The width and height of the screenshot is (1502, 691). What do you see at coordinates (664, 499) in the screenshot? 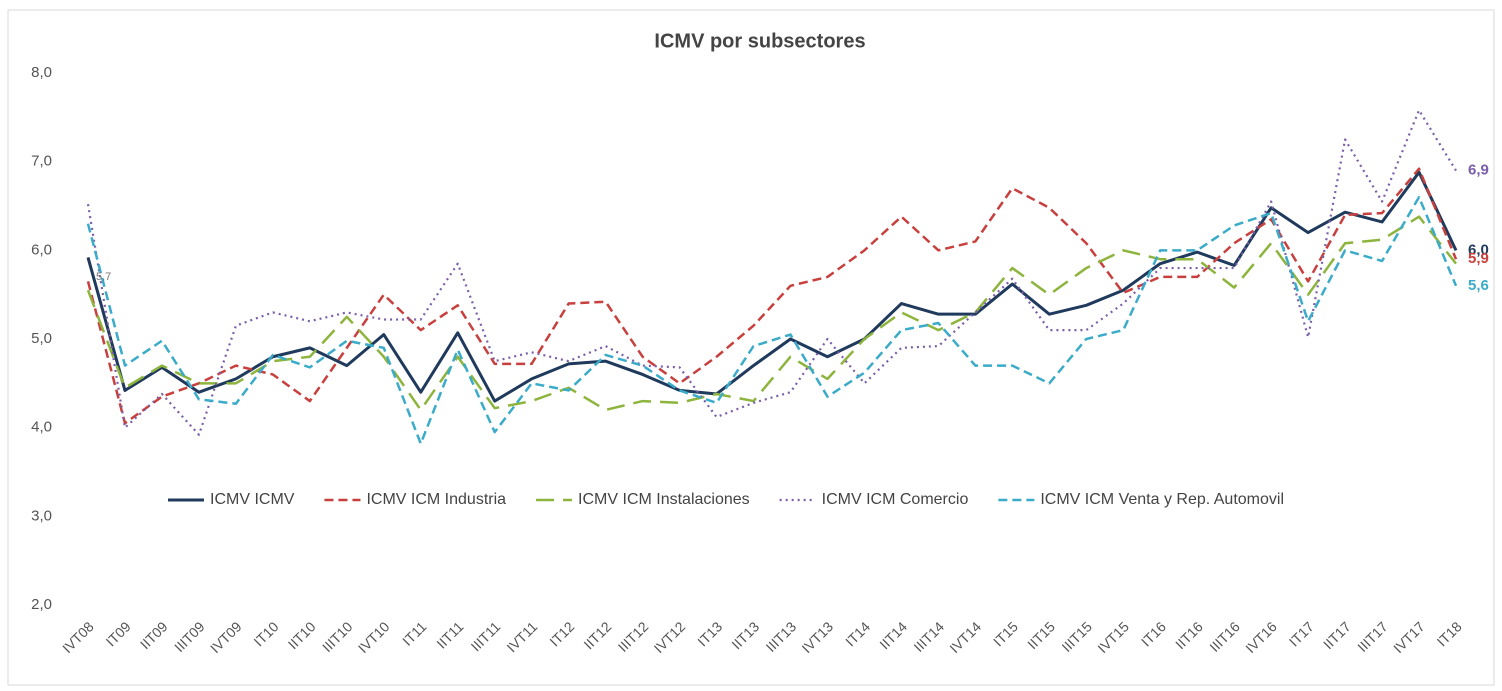
I see `legend-label: ICMV ICM Instalaciones` at bounding box center [664, 499].